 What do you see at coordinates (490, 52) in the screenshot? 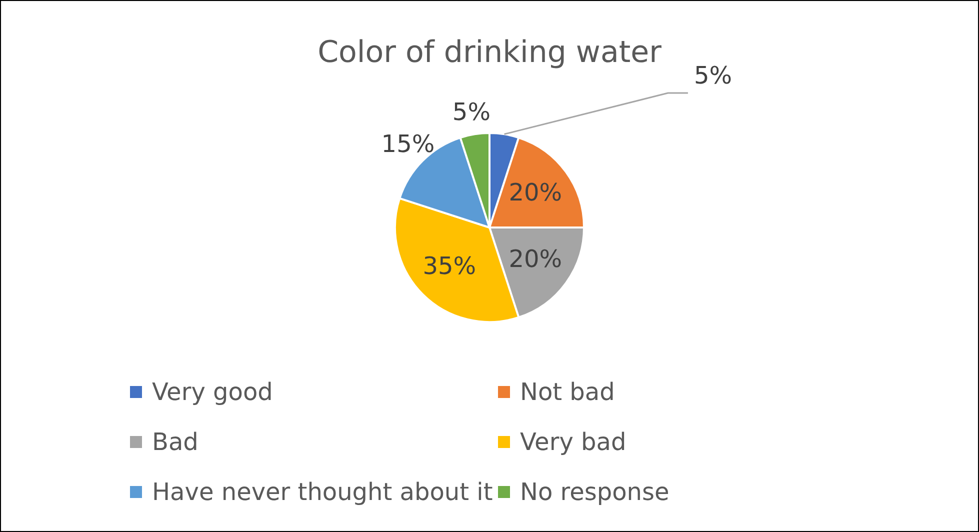
I see `chart-title: Color of drinking water` at bounding box center [490, 52].